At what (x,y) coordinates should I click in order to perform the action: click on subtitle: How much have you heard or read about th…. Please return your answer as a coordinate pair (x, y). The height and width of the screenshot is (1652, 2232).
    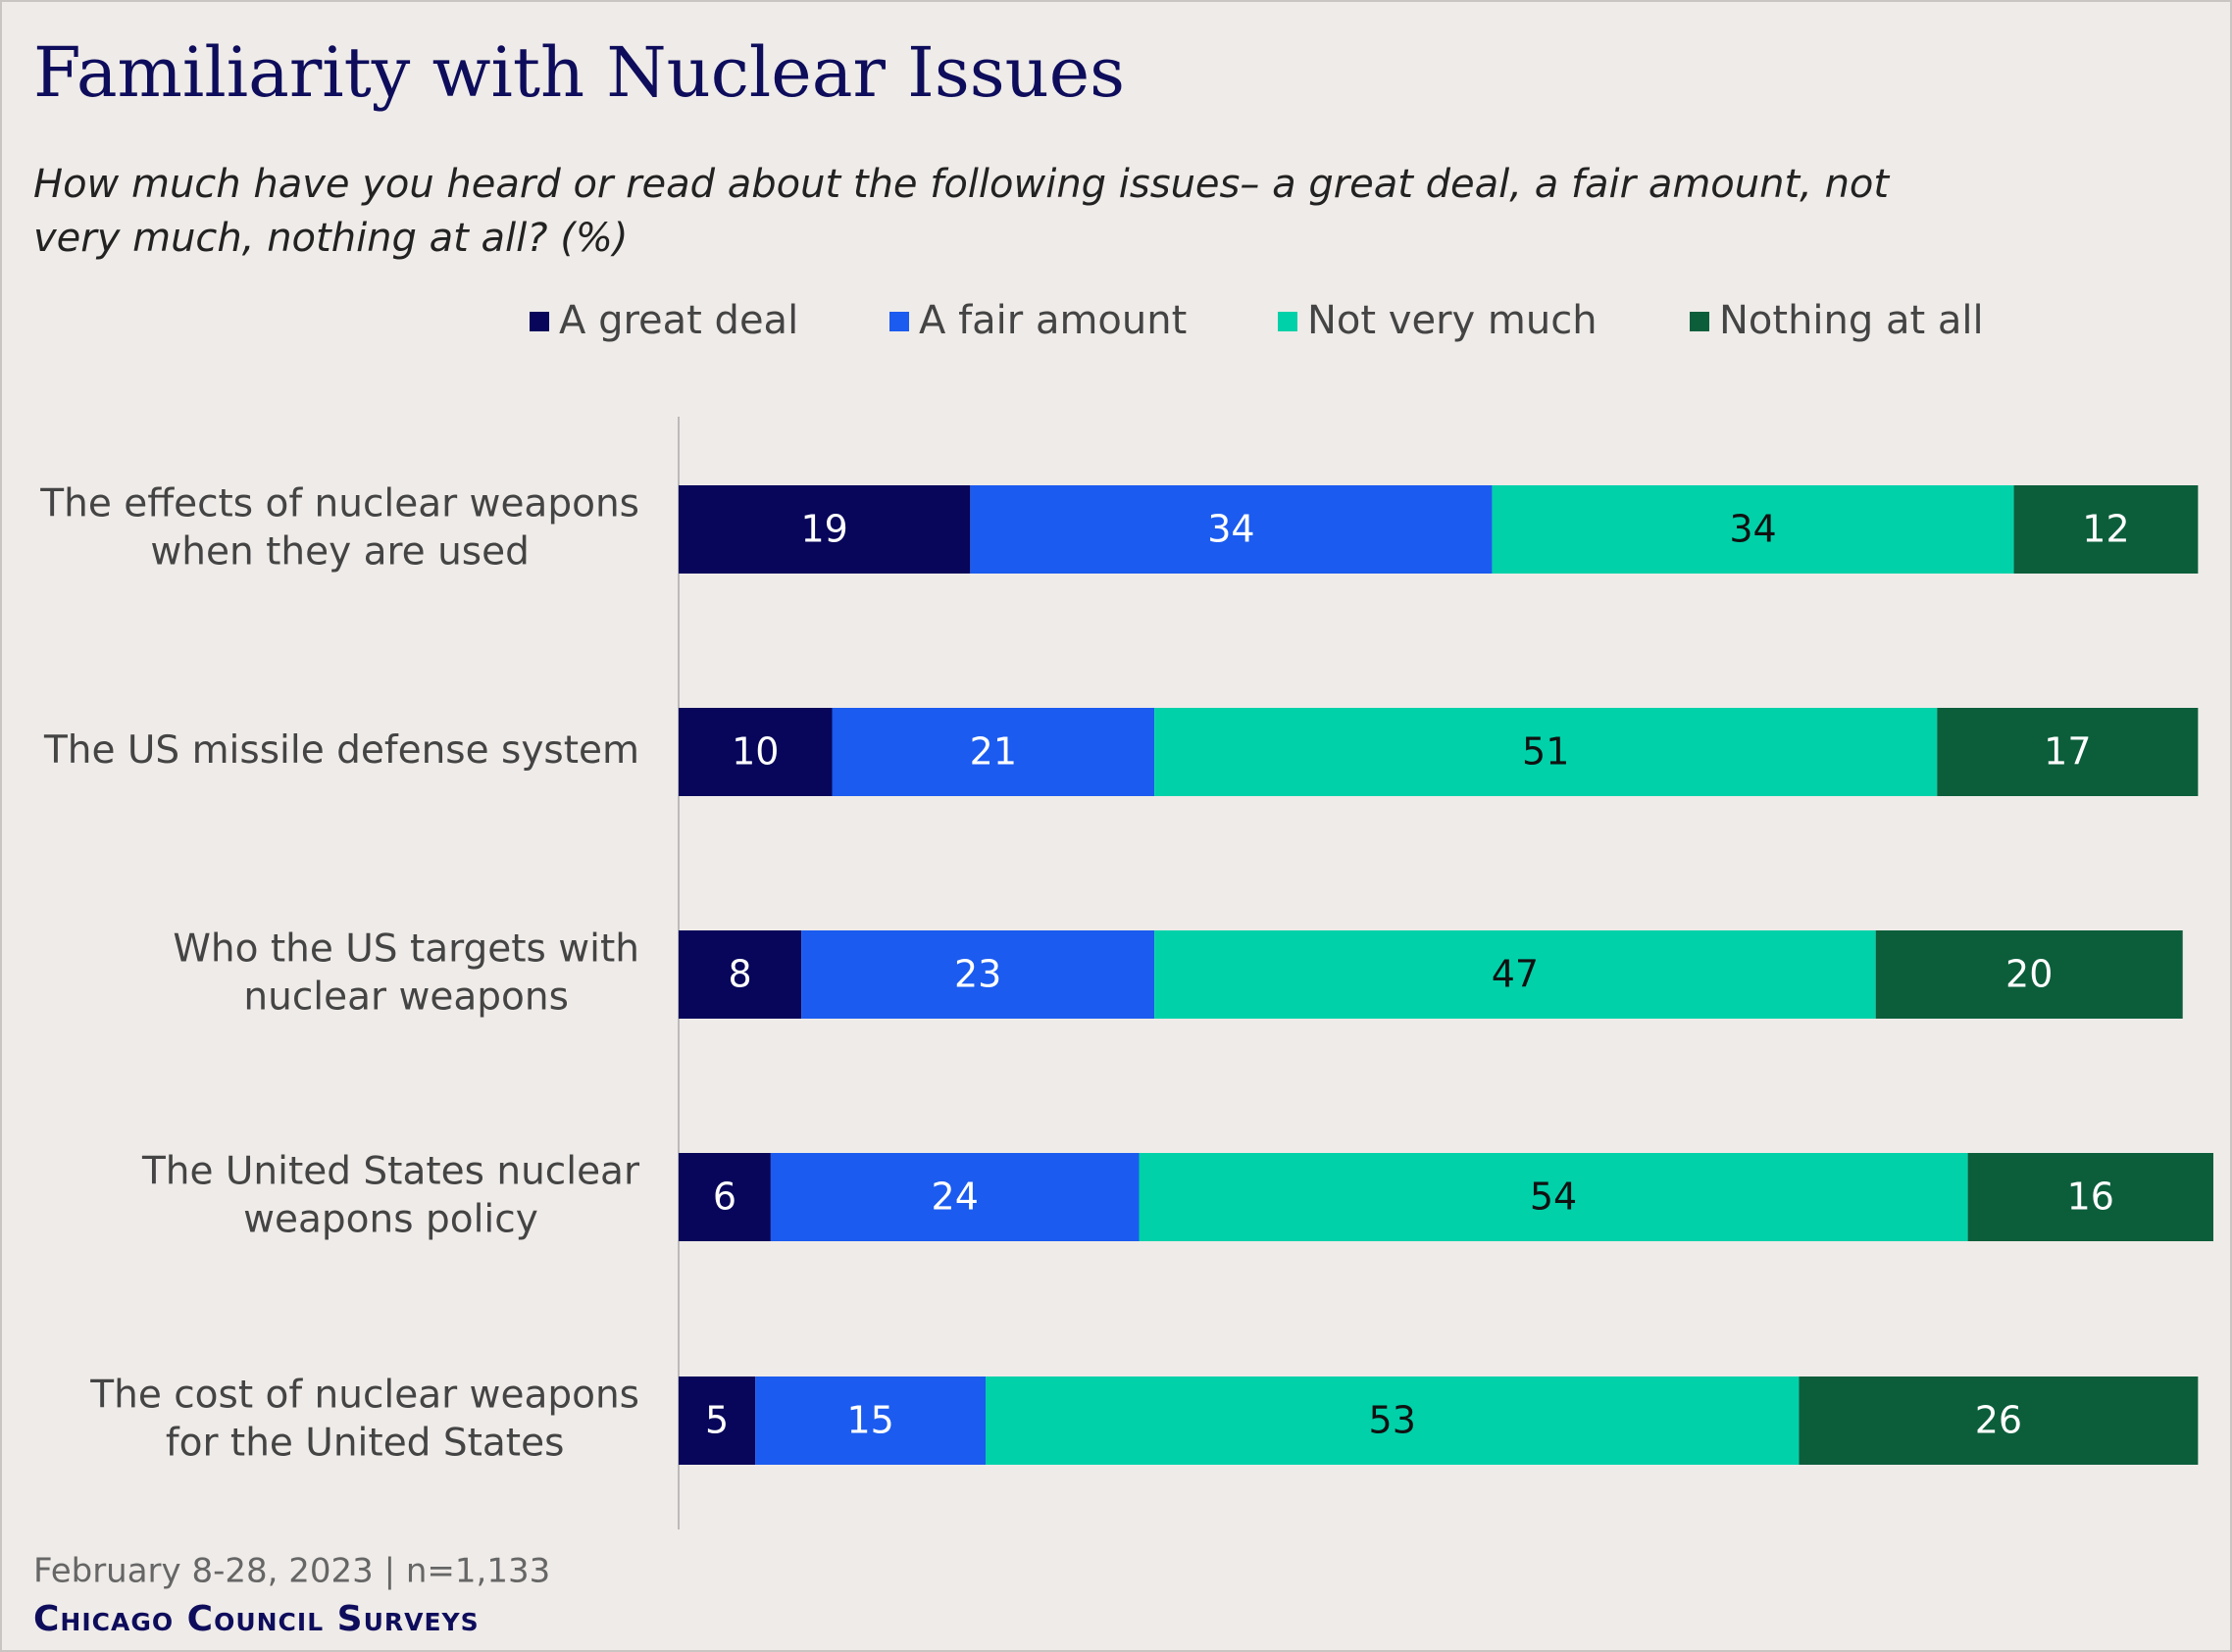
    Looking at the image, I should click on (961, 185).